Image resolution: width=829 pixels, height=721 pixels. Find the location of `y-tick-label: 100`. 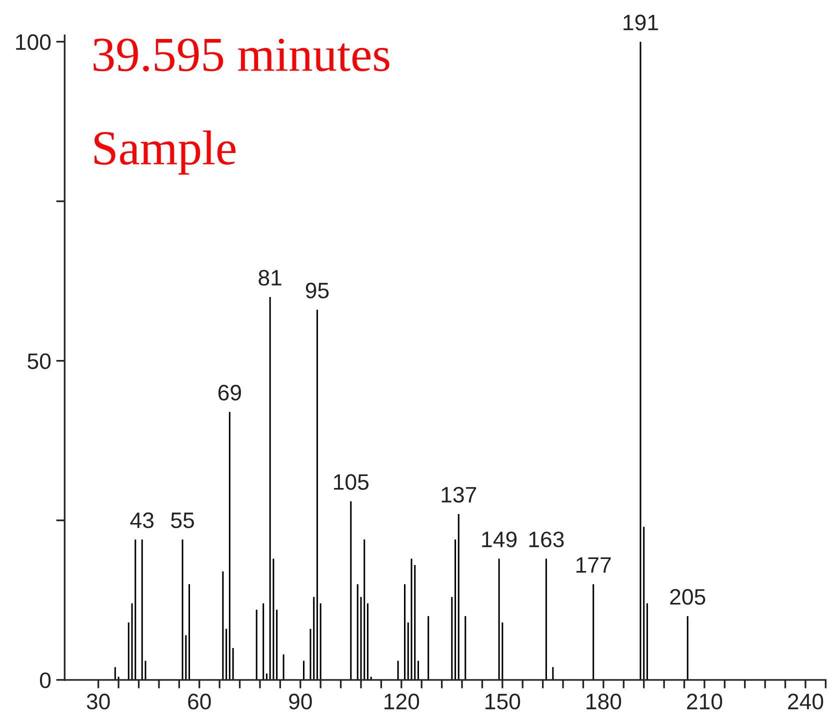

y-tick-label: 100 is located at coordinates (33, 42).